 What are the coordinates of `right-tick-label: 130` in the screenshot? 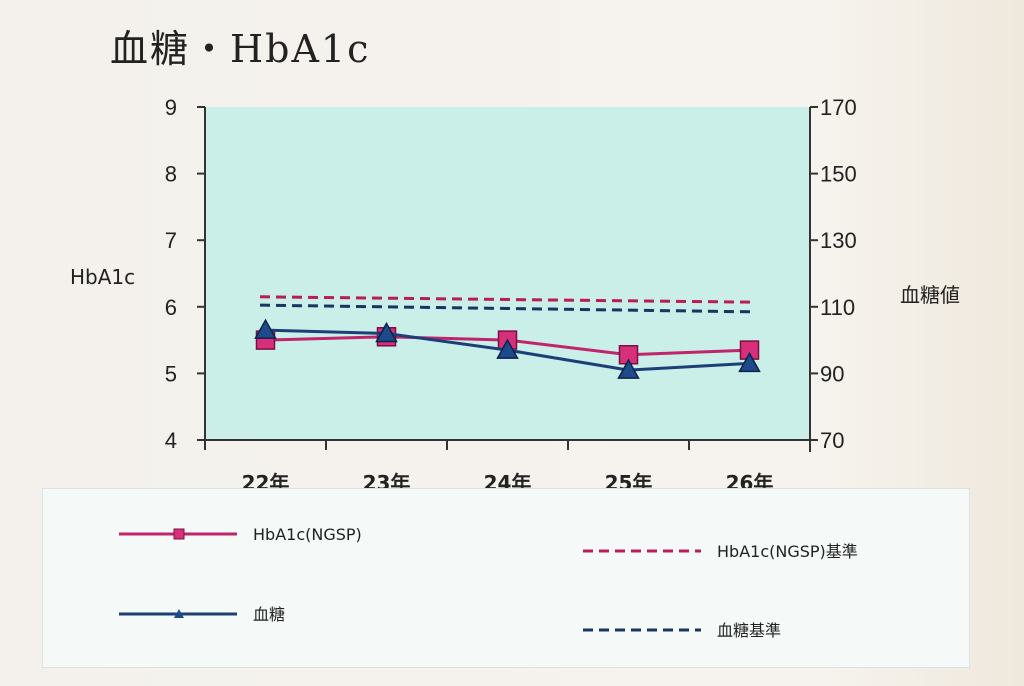 It's located at (838, 240).